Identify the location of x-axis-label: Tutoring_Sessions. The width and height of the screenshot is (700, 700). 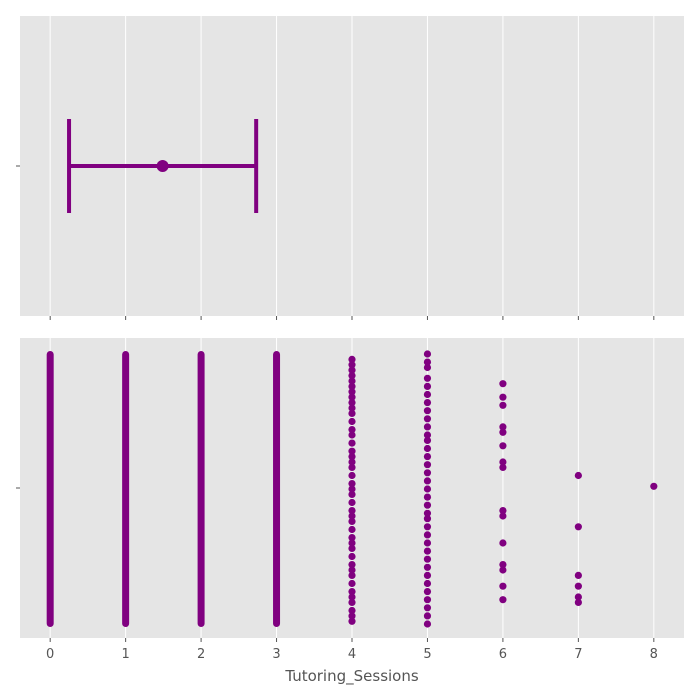
(351, 676).